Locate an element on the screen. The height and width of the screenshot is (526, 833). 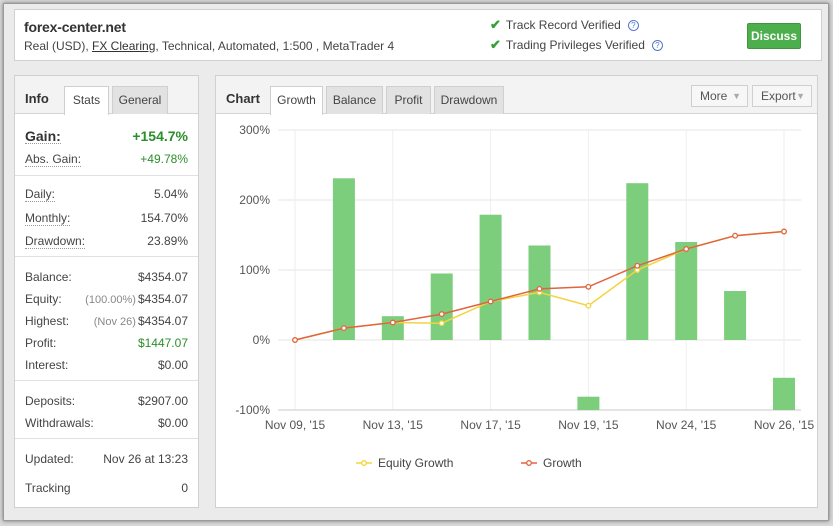
x-tick-label: Nov 19, '15 is located at coordinates (588, 425).